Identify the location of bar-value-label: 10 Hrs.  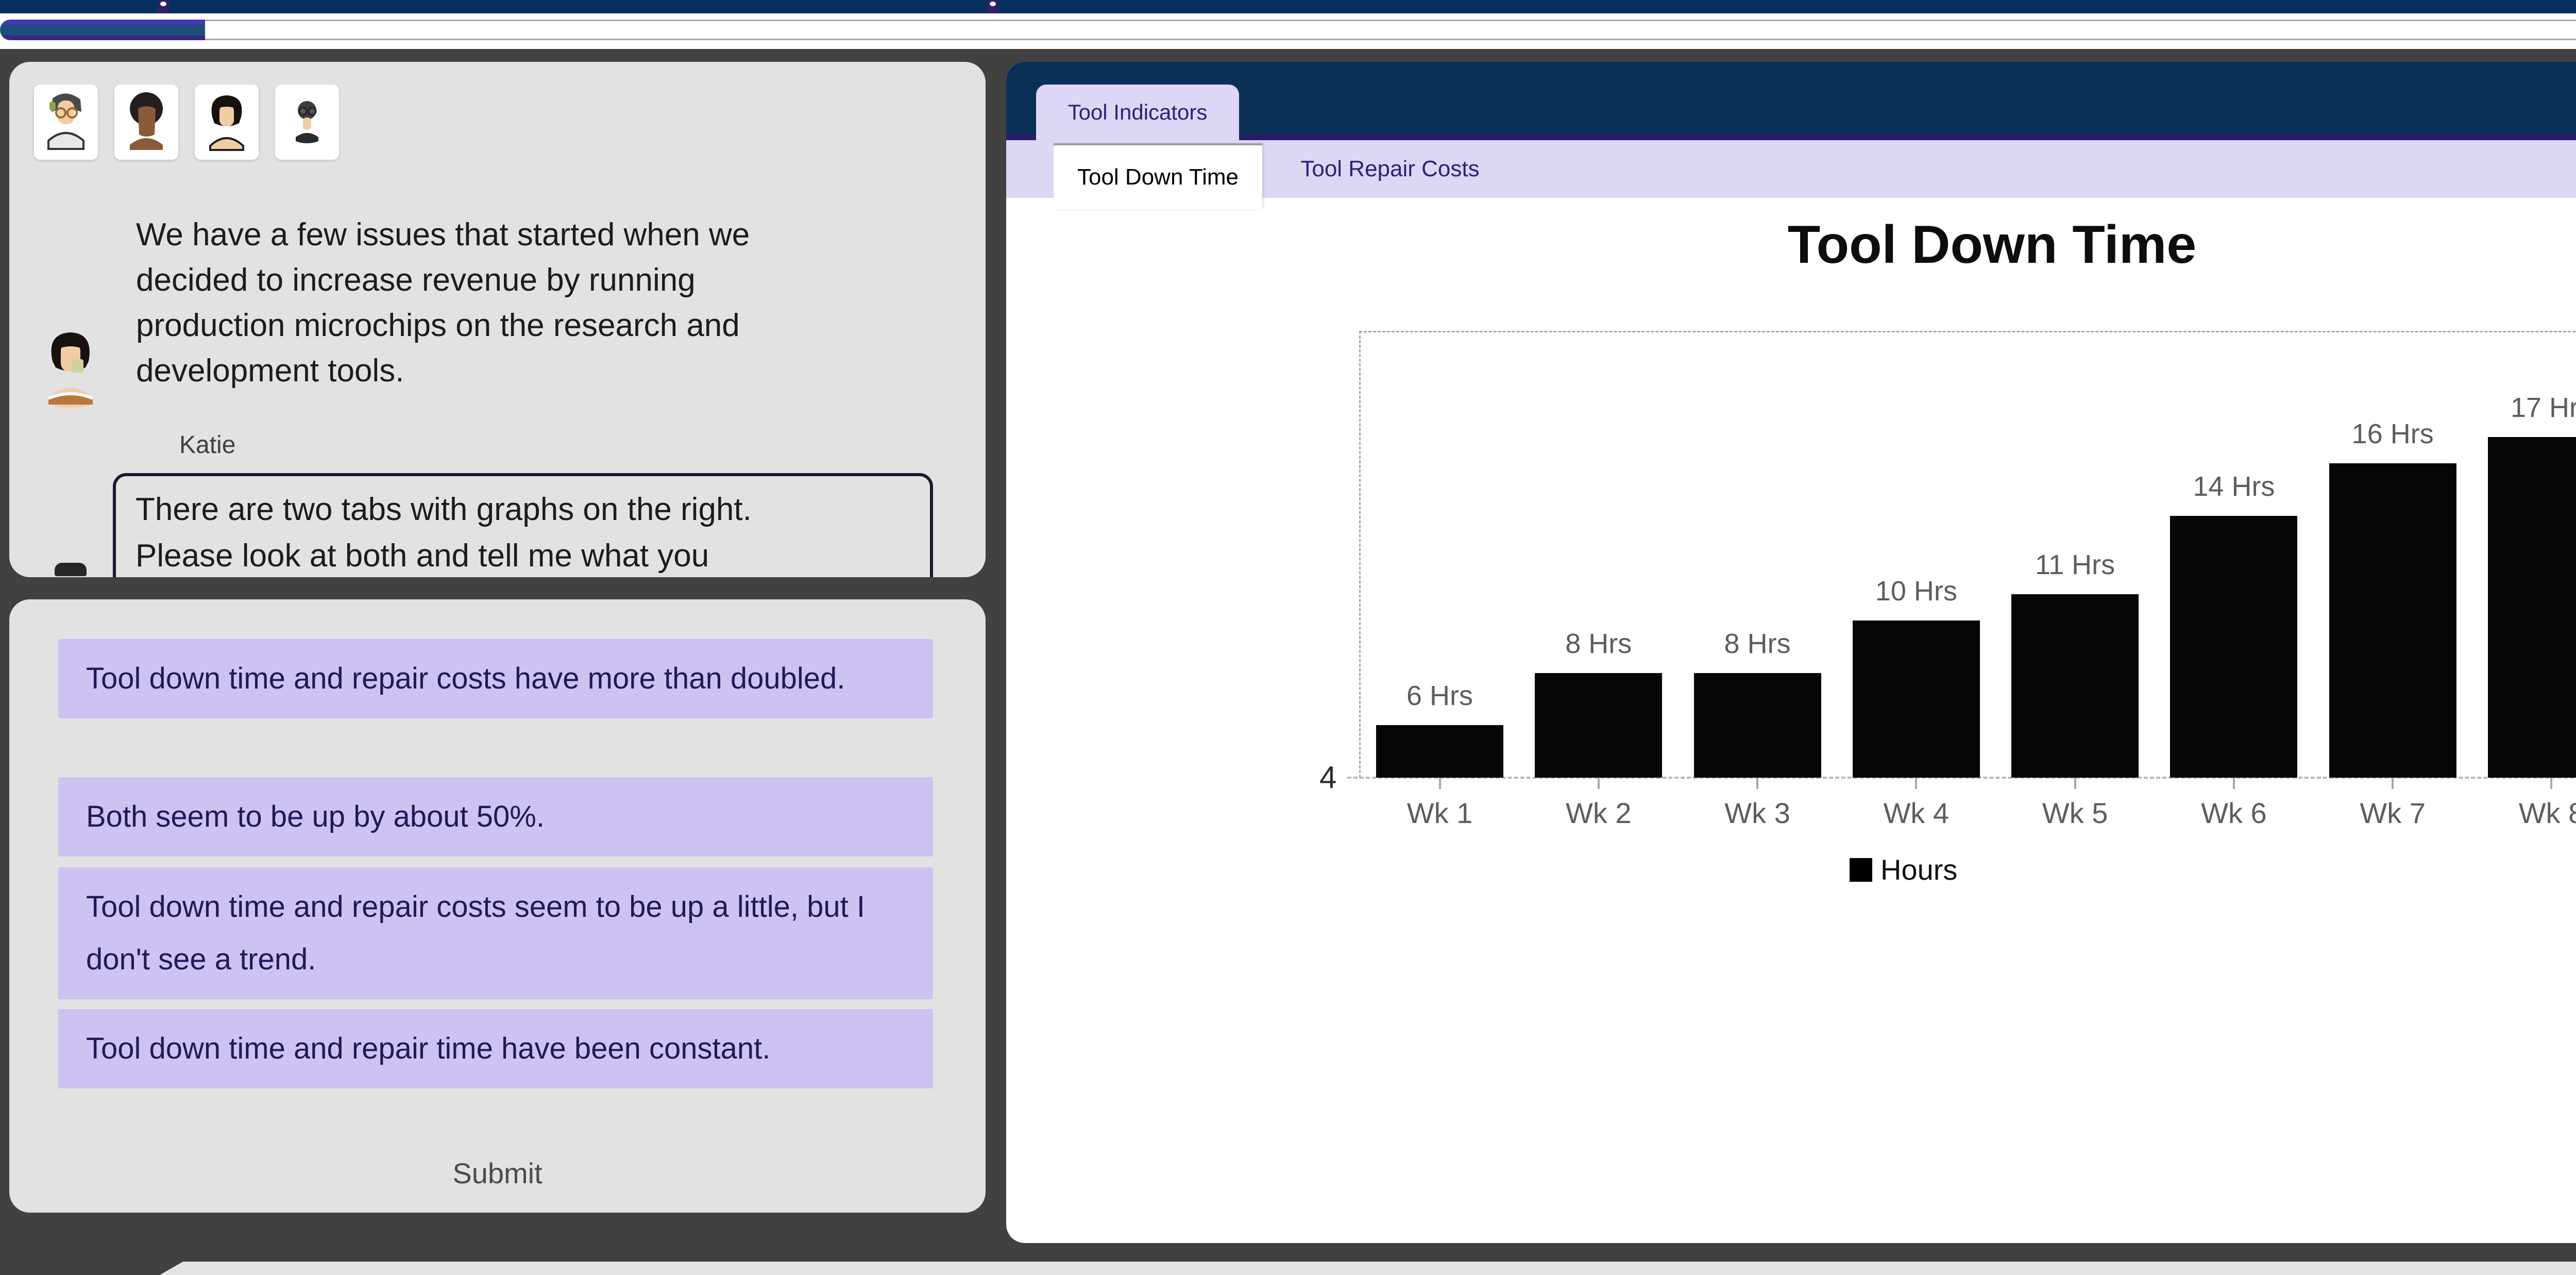
(1916, 591).